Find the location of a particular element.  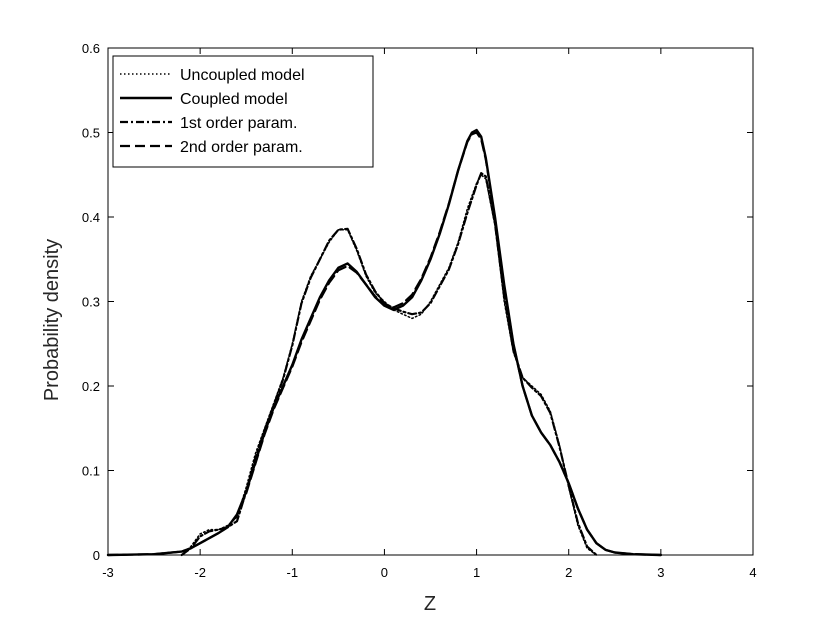

y-tick-label: 0 is located at coordinates (96, 555).